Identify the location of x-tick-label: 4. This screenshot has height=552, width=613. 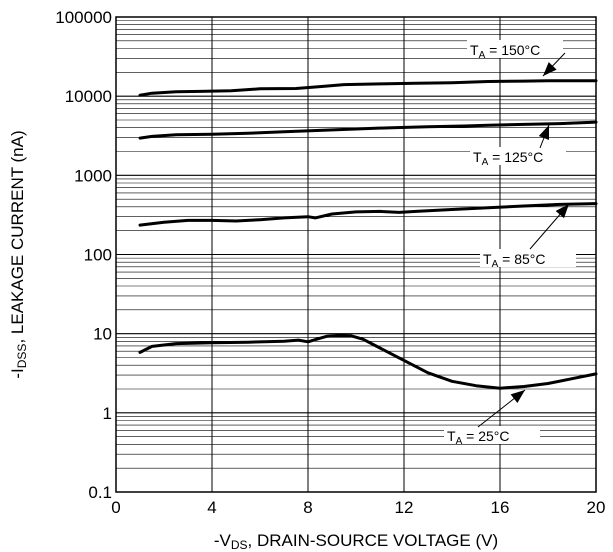
(211, 507).